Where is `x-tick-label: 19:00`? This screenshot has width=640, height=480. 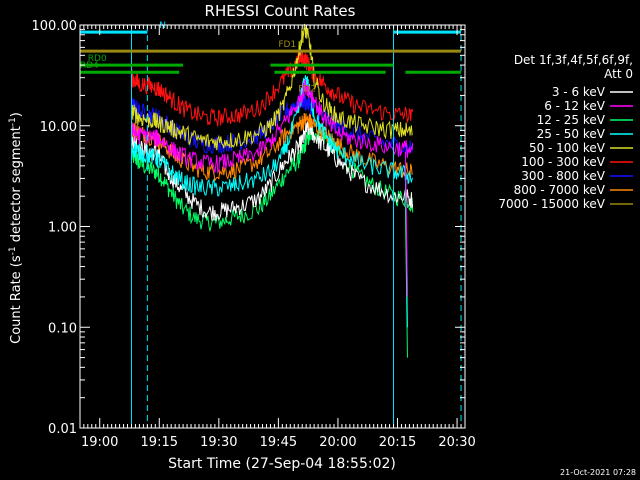
x-tick-label: 19:00 is located at coordinates (99, 442).